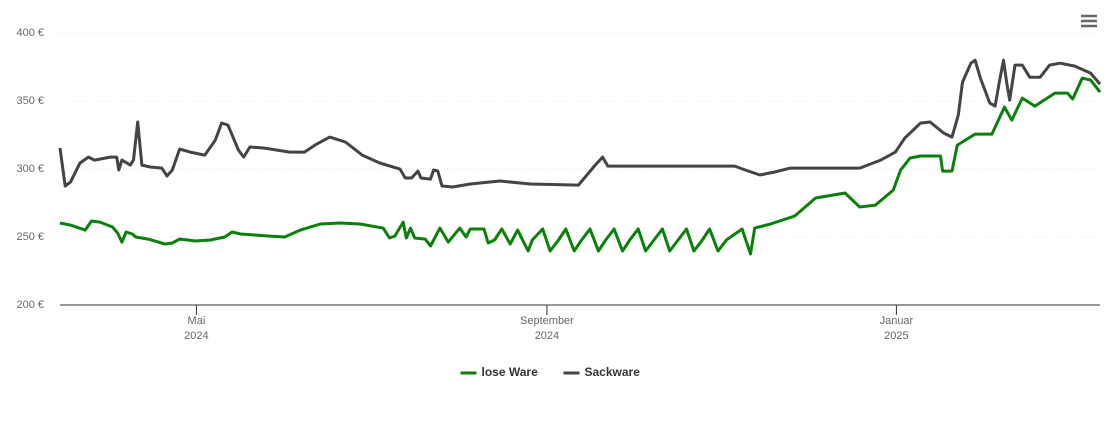 Image resolution: width=1110 pixels, height=423 pixels. Describe the element at coordinates (30, 33) in the screenshot. I see `y-tick-label: 400 €` at that location.